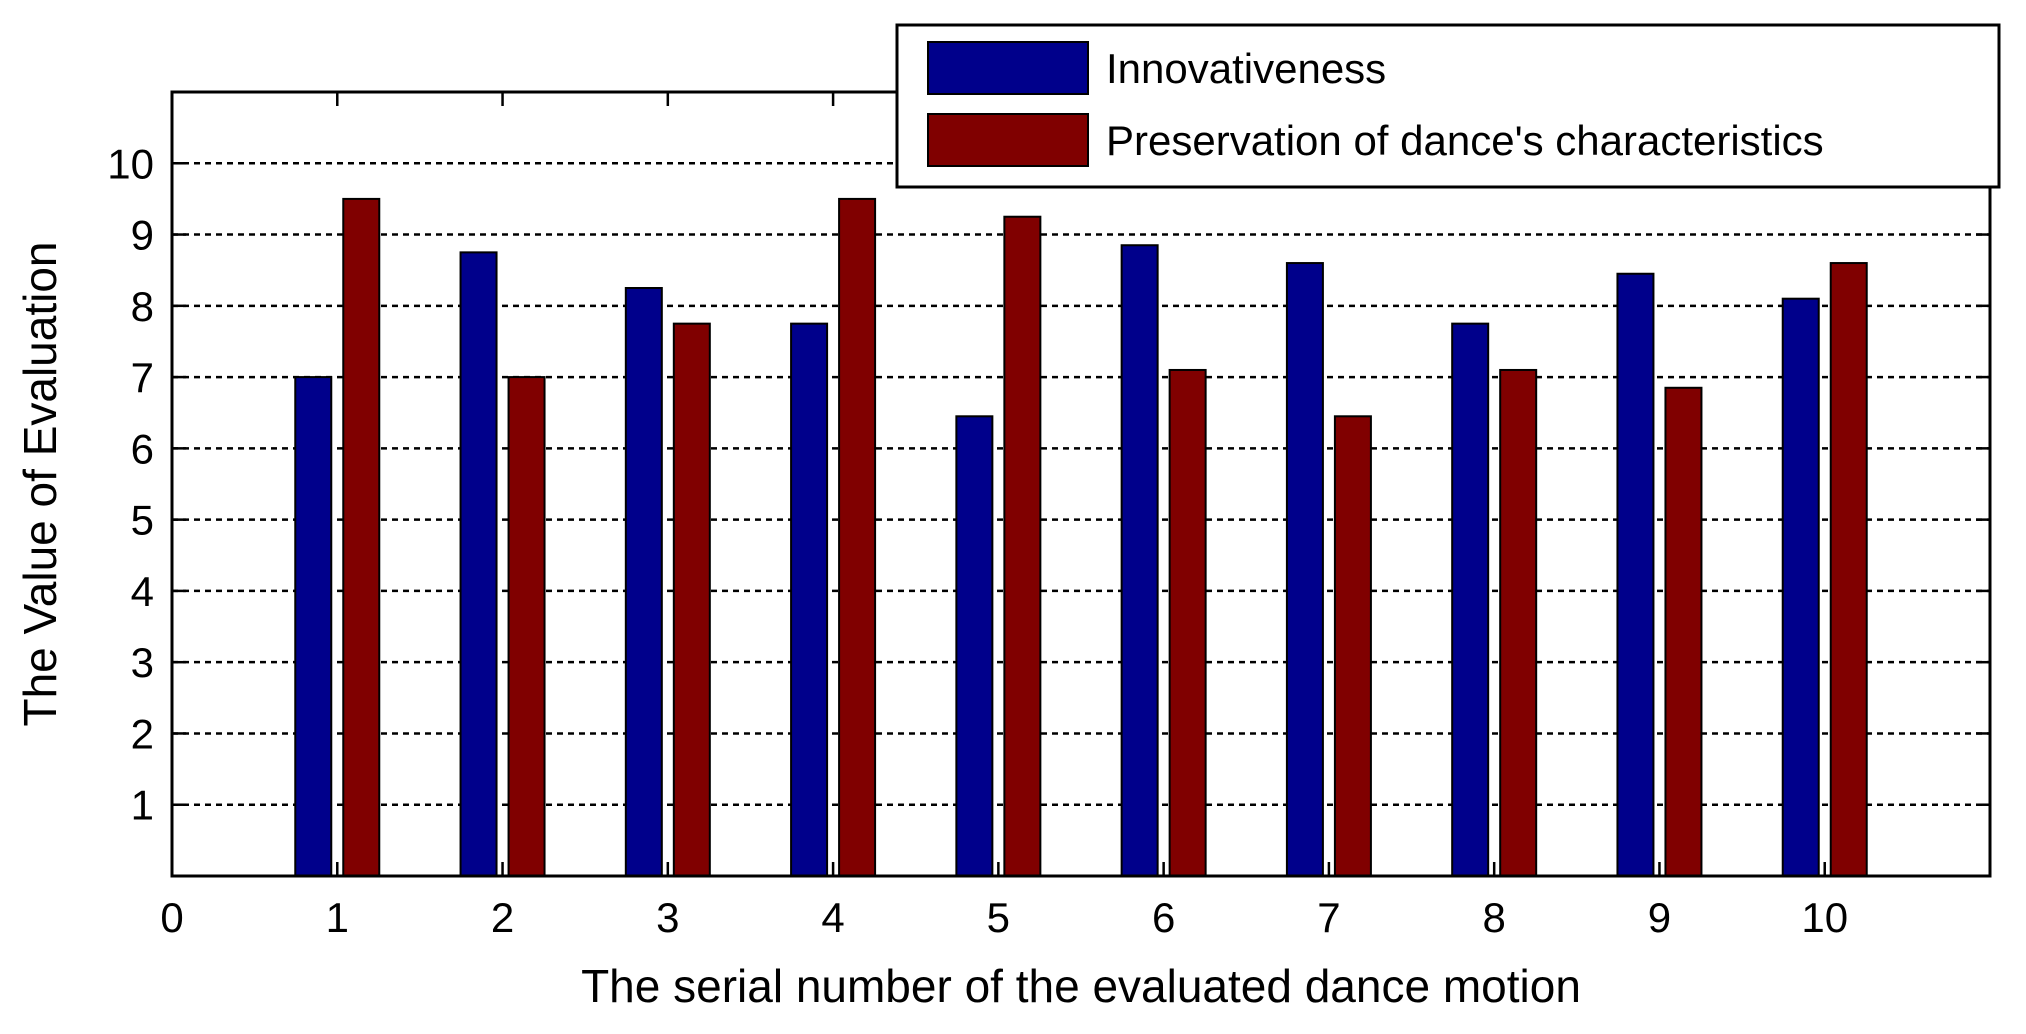  What do you see at coordinates (1848, 569) in the screenshot?
I see `bar-series2-cat10` at bounding box center [1848, 569].